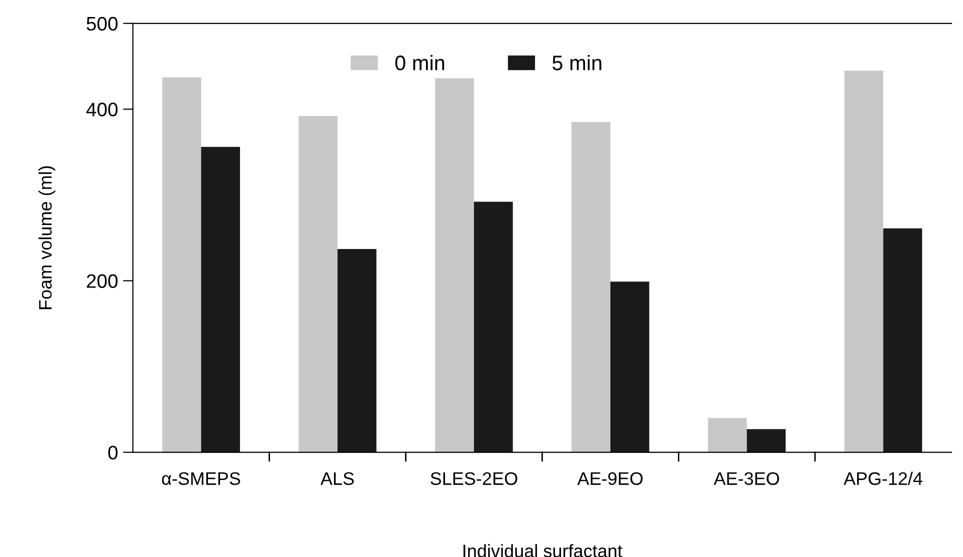 This screenshot has width=963, height=557. Describe the element at coordinates (47, 238) in the screenshot. I see `y-axis-title: Foam volume (ml)` at that location.